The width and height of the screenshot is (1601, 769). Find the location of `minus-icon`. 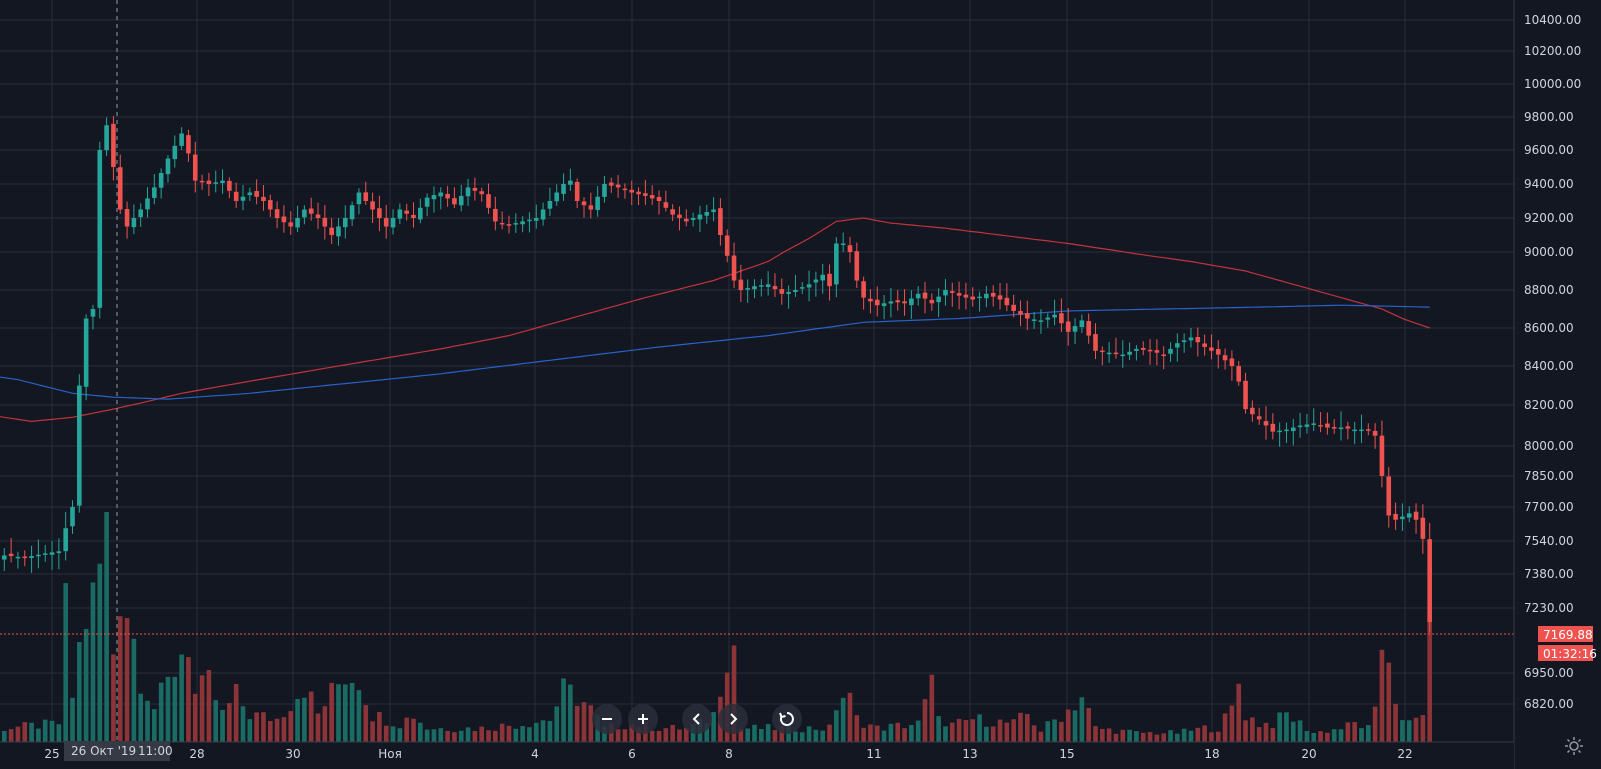

minus-icon is located at coordinates (607, 719).